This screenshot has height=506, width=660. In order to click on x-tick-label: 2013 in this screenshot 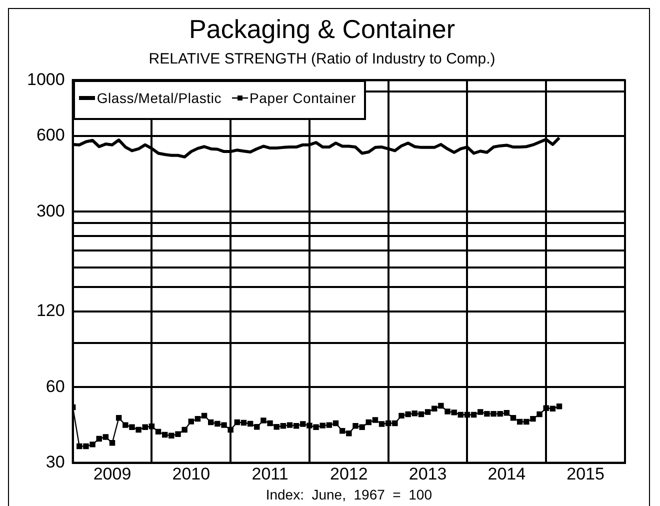, I will do `click(427, 474)`.